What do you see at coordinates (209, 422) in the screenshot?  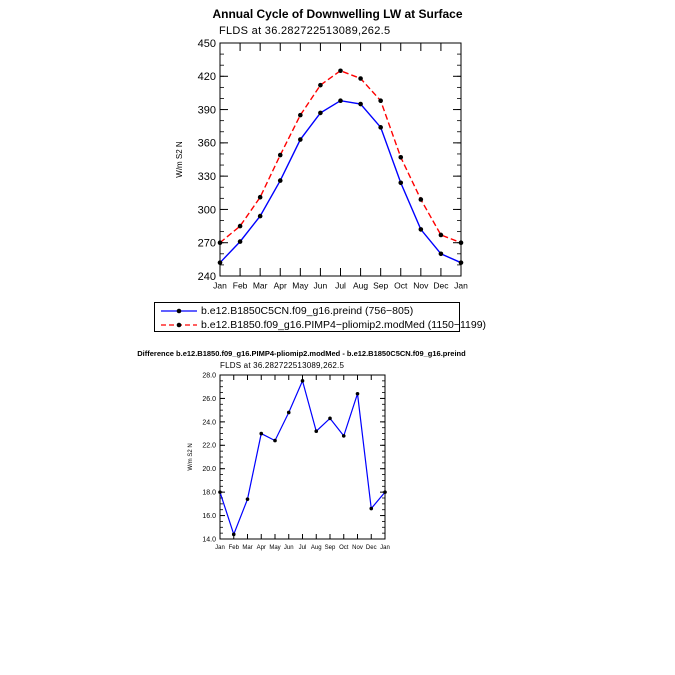 I see `chart2-ytick-label: 24.0` at bounding box center [209, 422].